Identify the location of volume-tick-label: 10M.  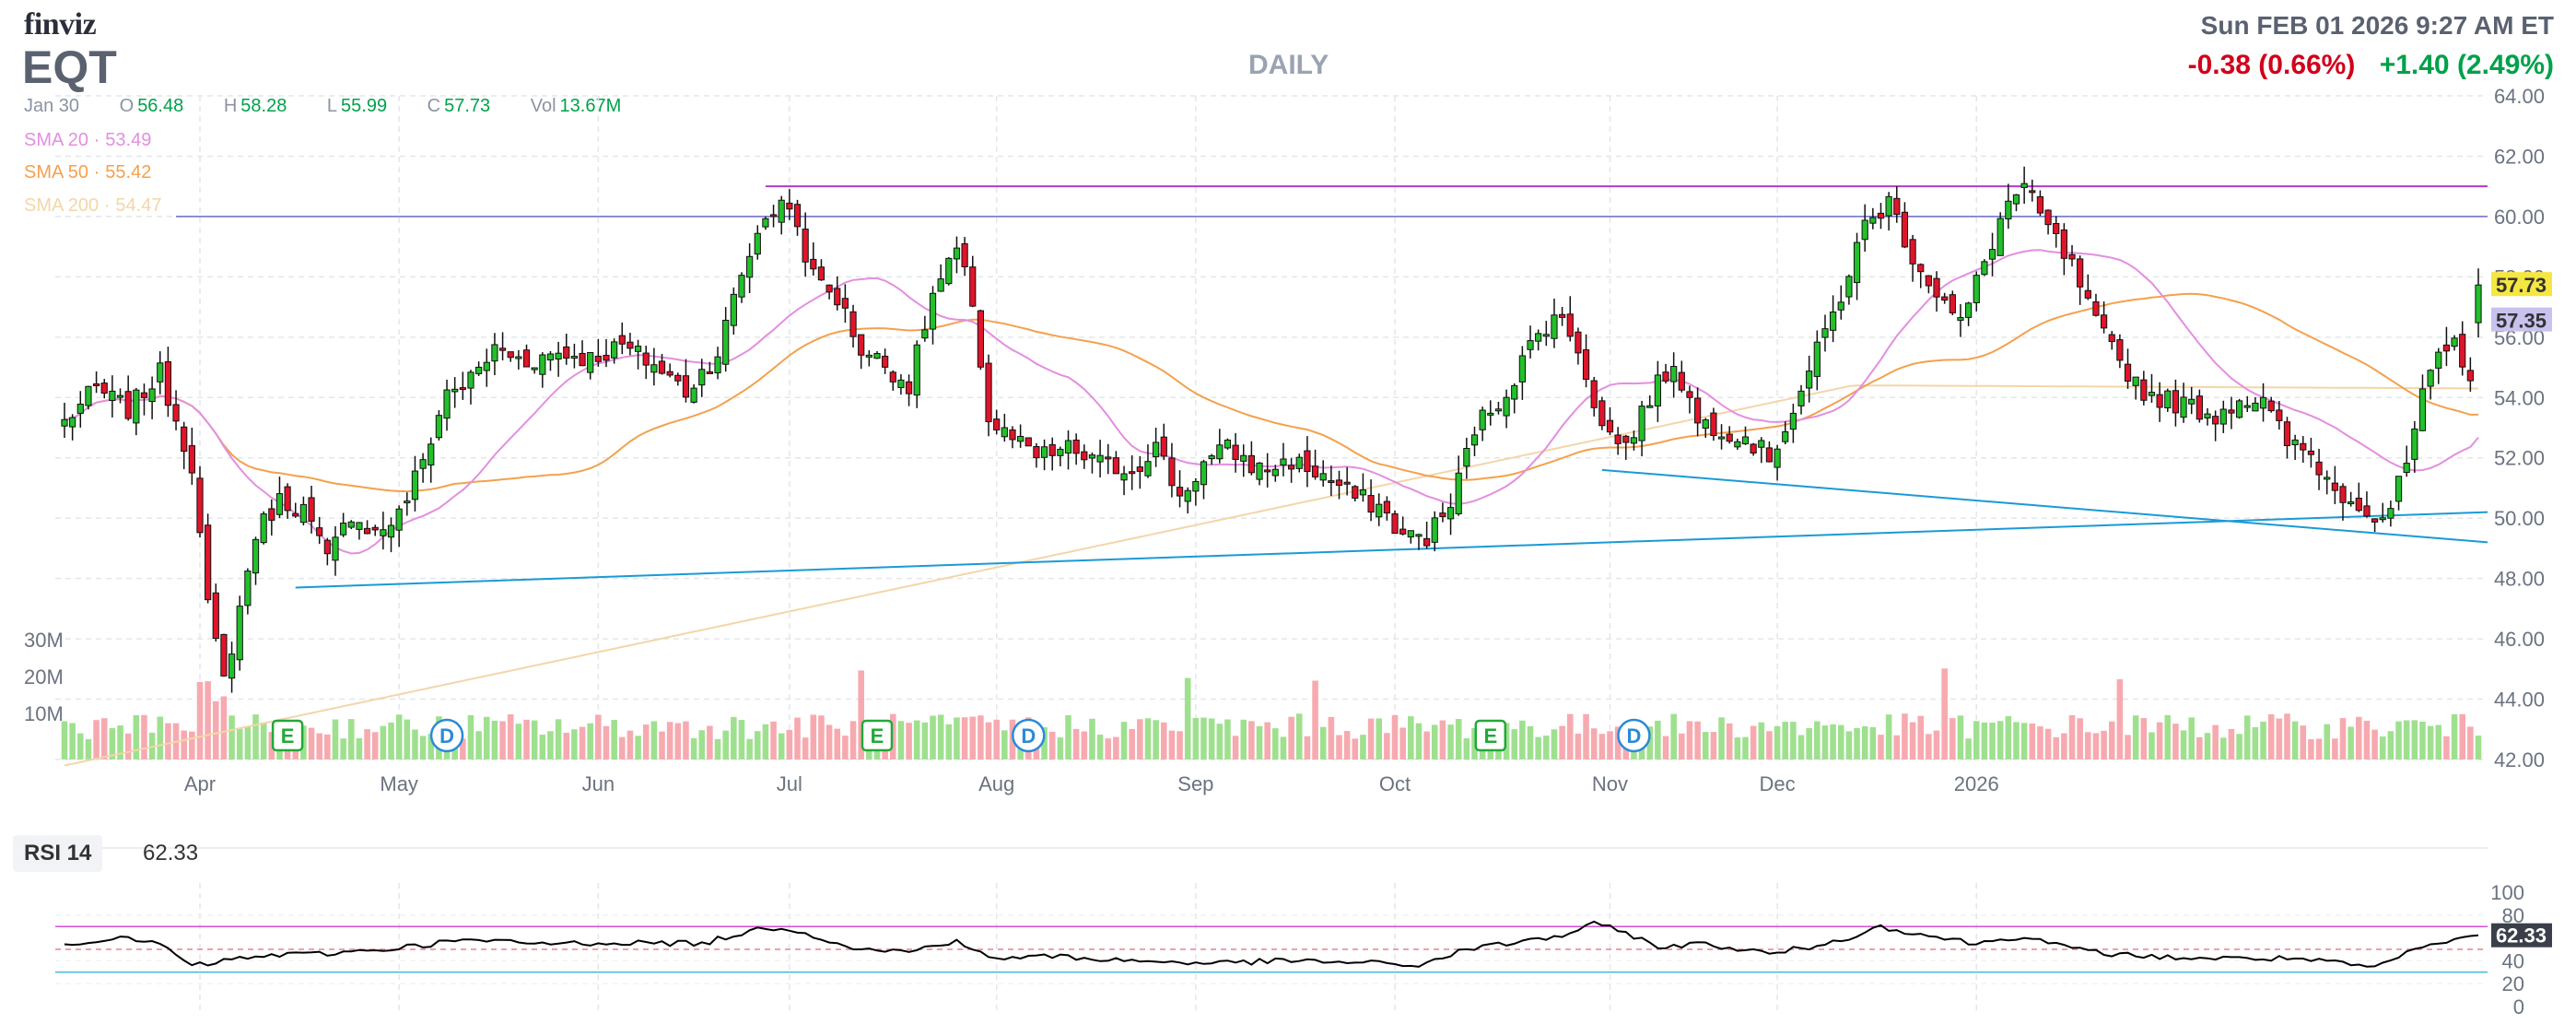
(44, 714).